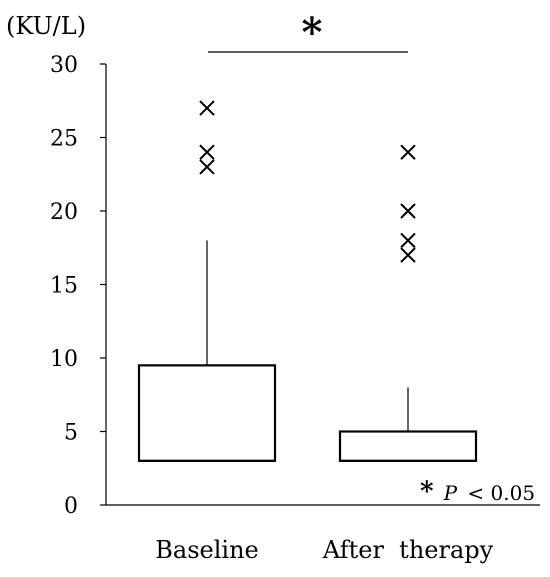  What do you see at coordinates (64, 139) in the screenshot?
I see `y-tick-label: 25` at bounding box center [64, 139].